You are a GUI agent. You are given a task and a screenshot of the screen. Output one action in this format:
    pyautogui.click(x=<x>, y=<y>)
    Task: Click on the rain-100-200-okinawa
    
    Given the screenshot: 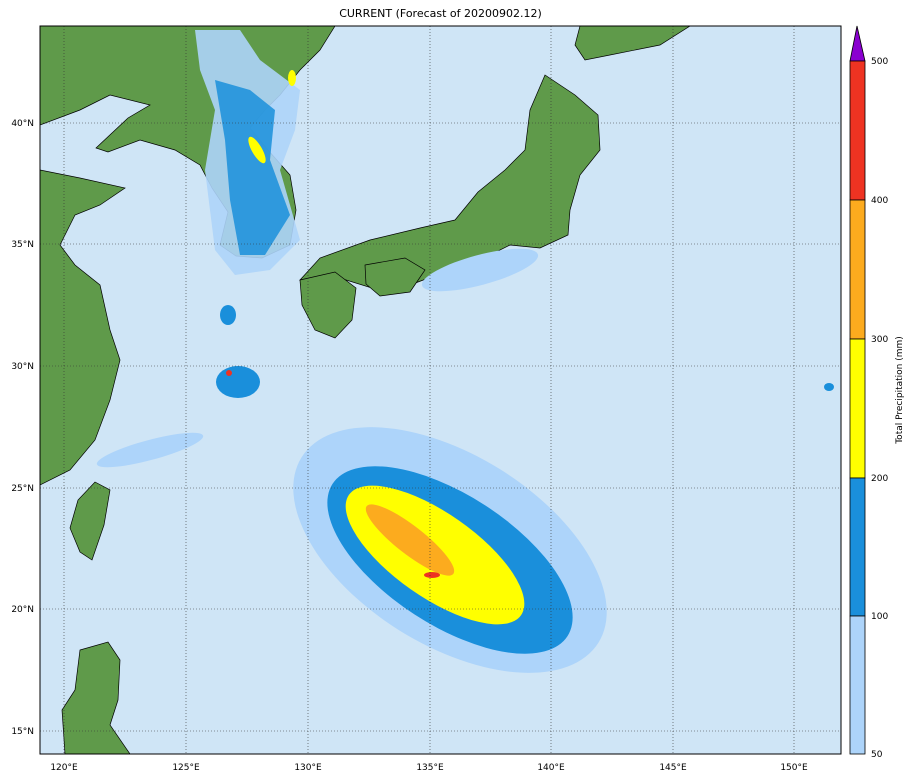 What is the action you would take?
    pyautogui.click(x=238, y=382)
    